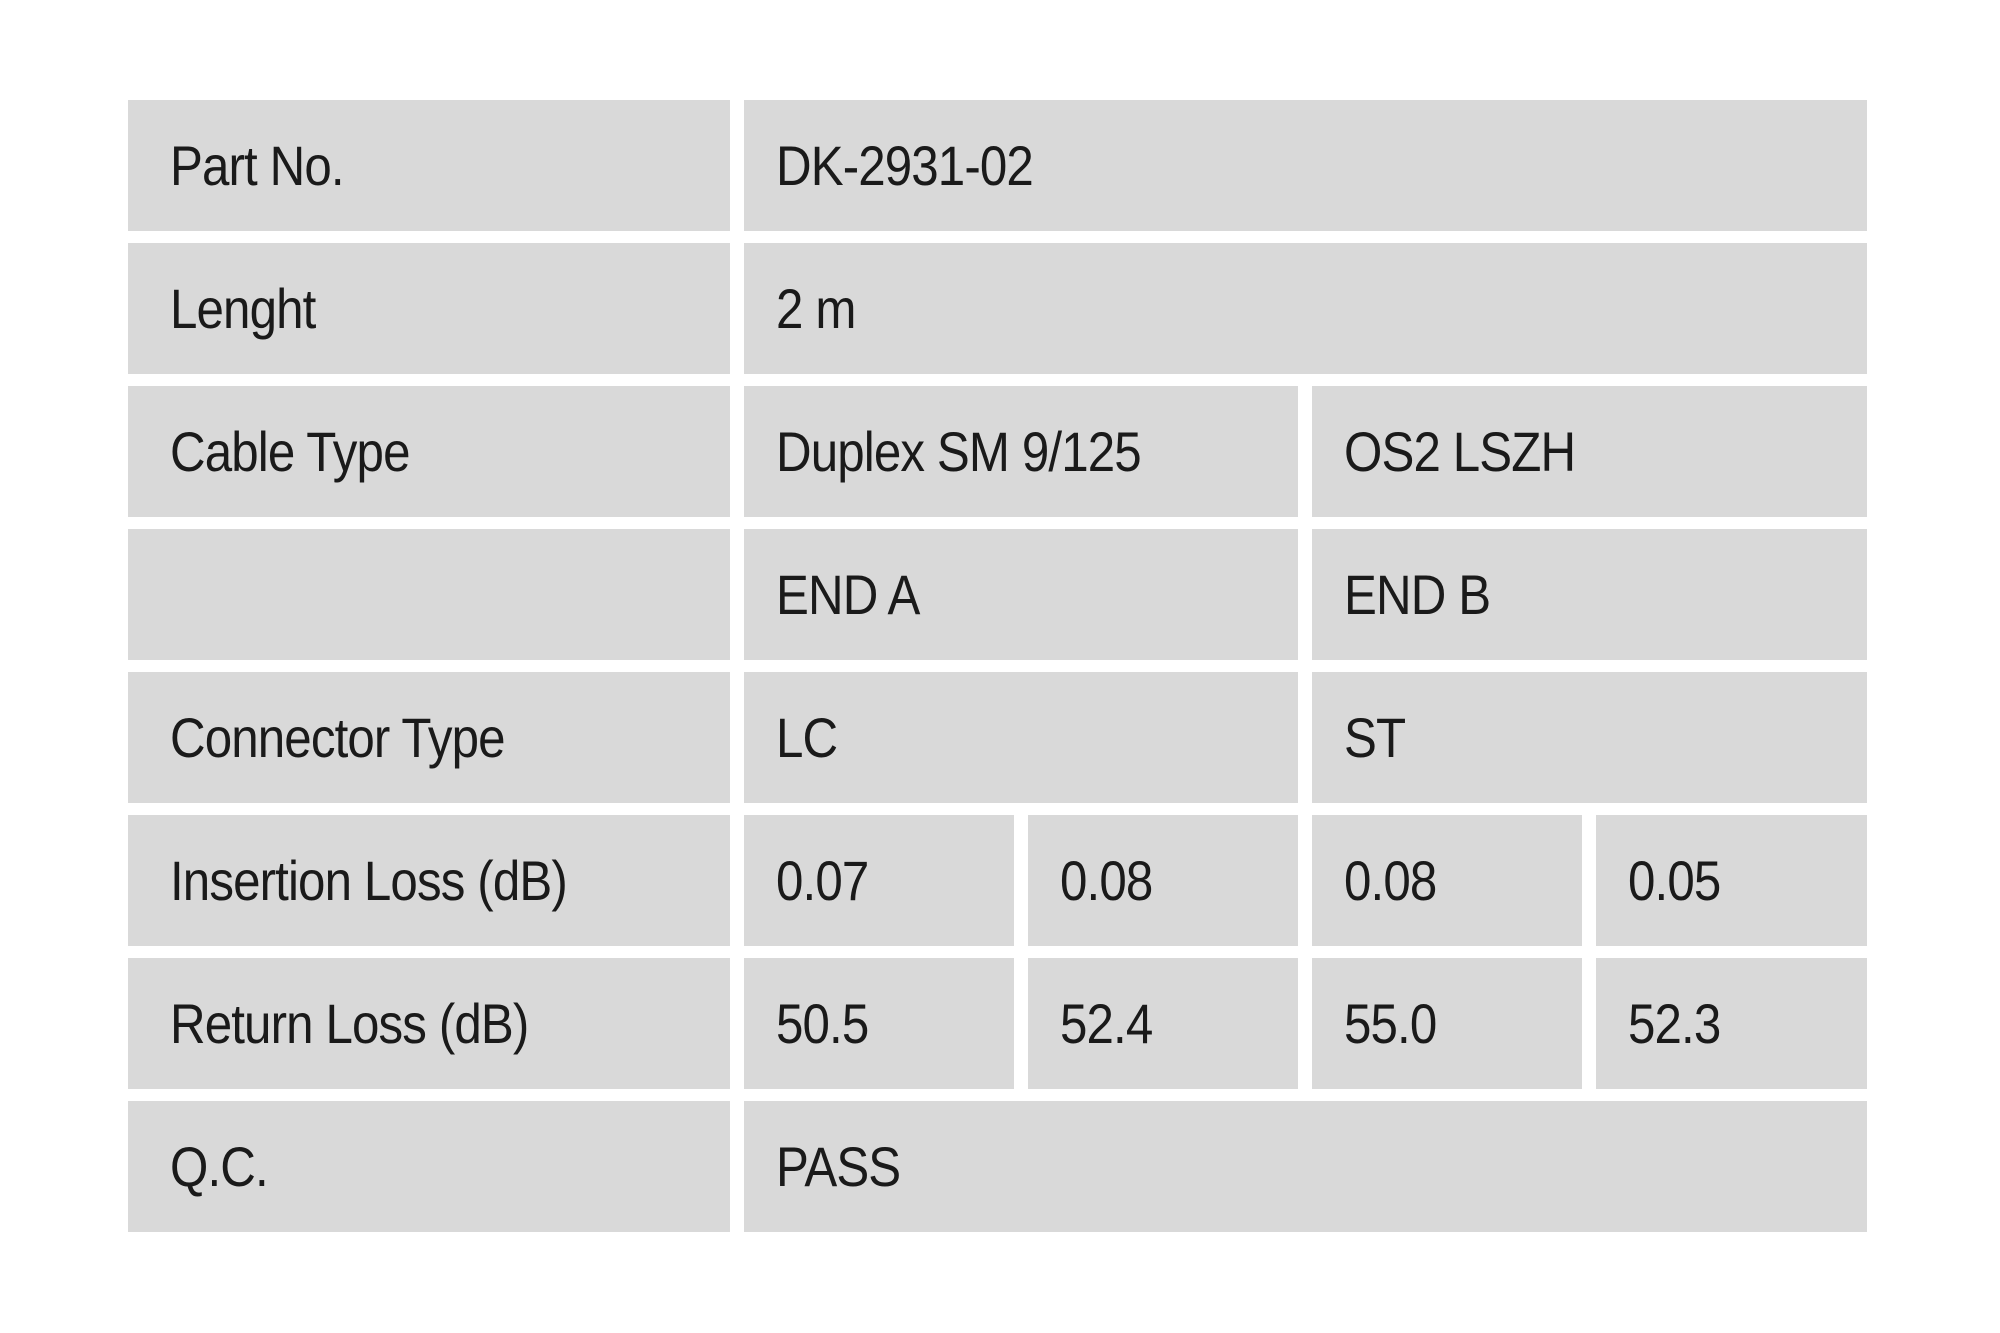 The width and height of the screenshot is (2000, 1333). I want to click on insertion-loss-end-a-1: 0.07, so click(822, 880).